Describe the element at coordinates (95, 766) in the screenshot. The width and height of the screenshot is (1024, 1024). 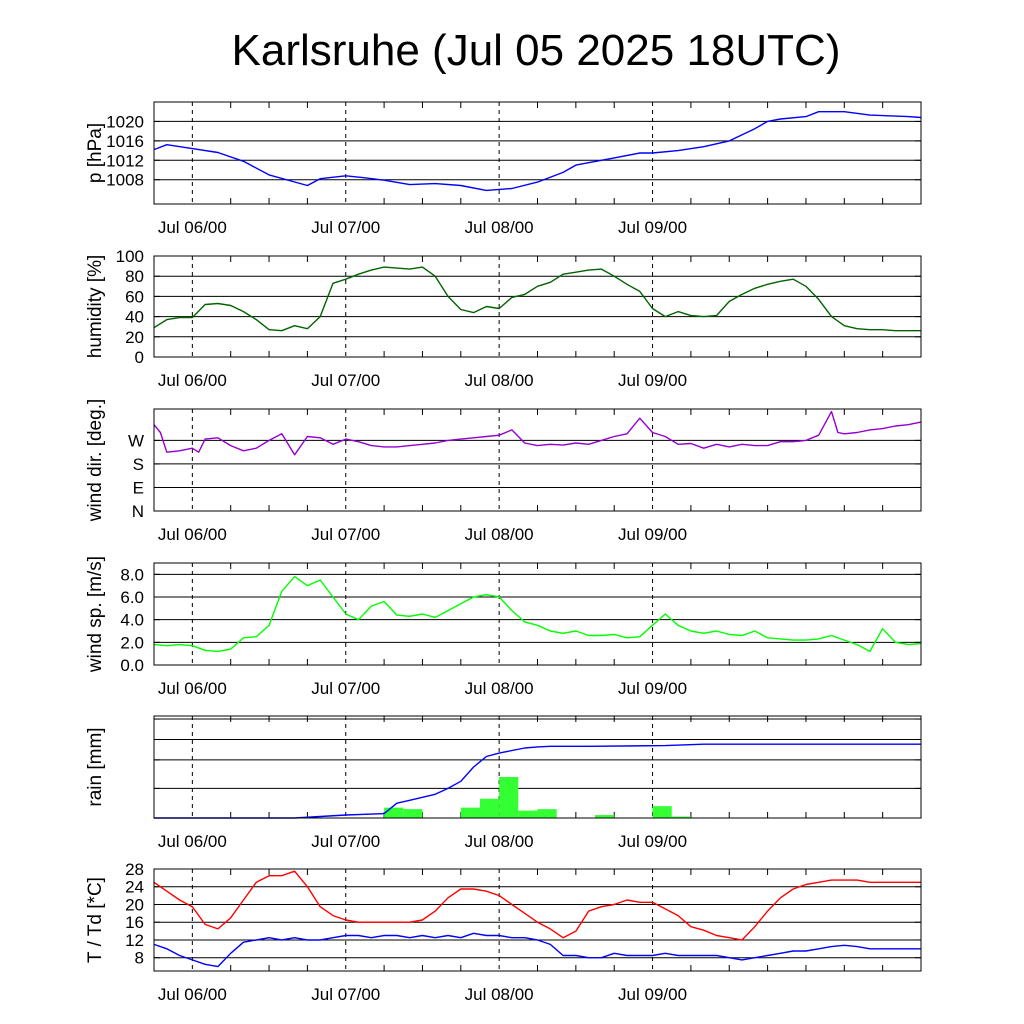
I see `y-axis-label: rain [mm]` at that location.